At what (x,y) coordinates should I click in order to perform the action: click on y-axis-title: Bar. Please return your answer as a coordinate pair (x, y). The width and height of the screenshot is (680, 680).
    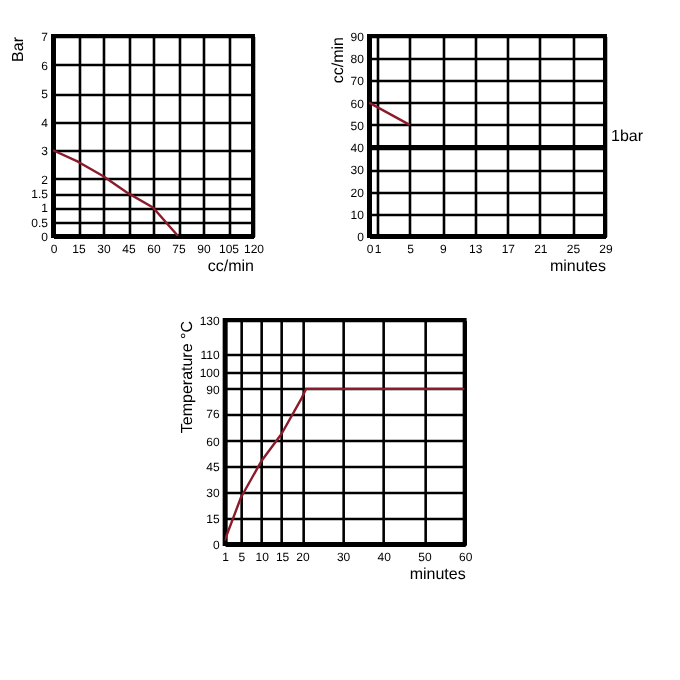
    Looking at the image, I should click on (18, 49).